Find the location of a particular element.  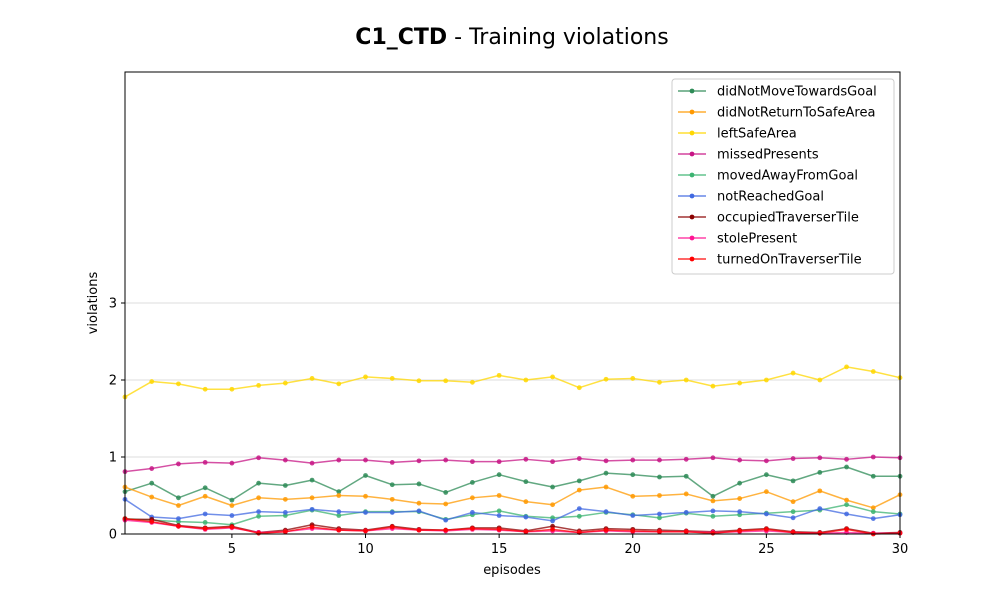

series-line-didNotMoveTowardsGoal is located at coordinates (512, 483).